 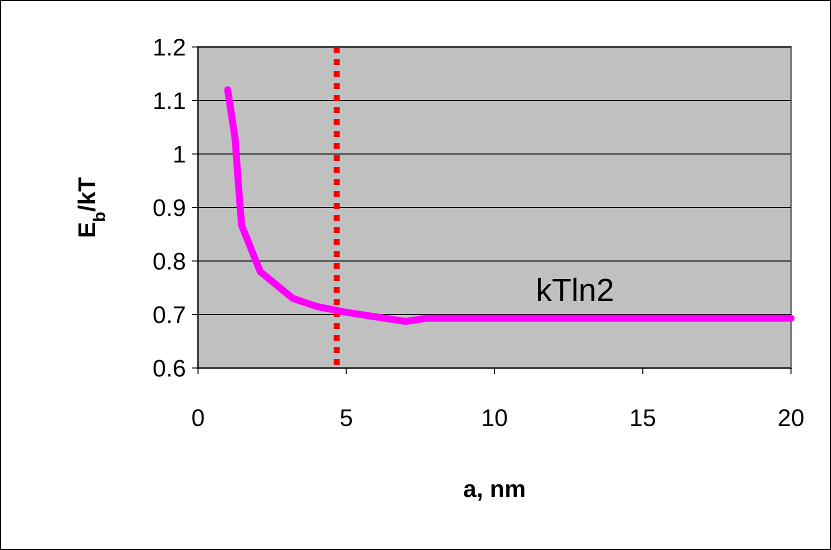 What do you see at coordinates (179, 154) in the screenshot?
I see `y-tick-label: 1` at bounding box center [179, 154].